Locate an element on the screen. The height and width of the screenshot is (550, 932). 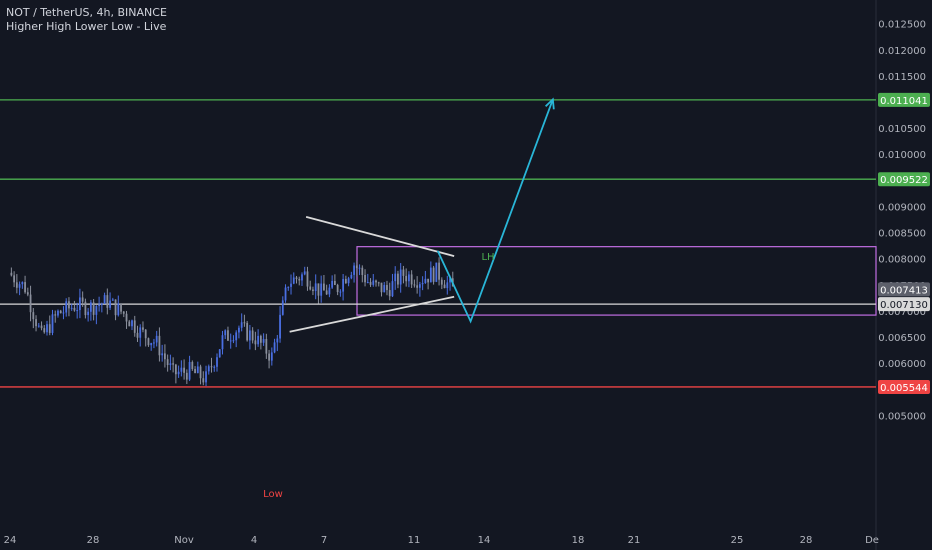
x-tick-label: 14 is located at coordinates (484, 540).